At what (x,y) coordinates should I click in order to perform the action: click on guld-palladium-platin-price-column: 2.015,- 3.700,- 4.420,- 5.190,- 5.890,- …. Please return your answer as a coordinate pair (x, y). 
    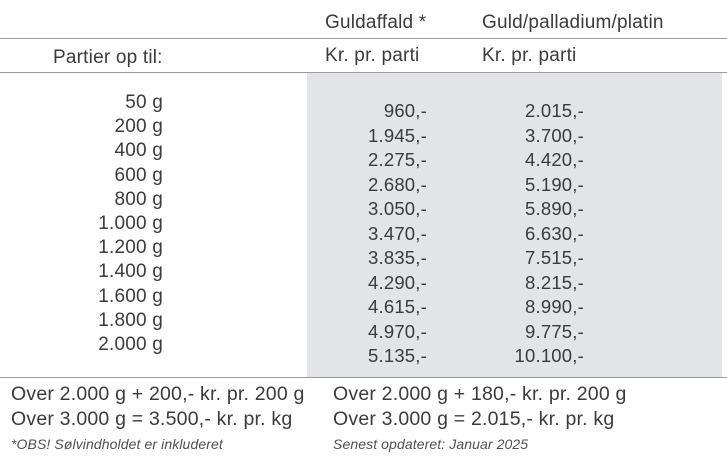
    Looking at the image, I should click on (497, 234).